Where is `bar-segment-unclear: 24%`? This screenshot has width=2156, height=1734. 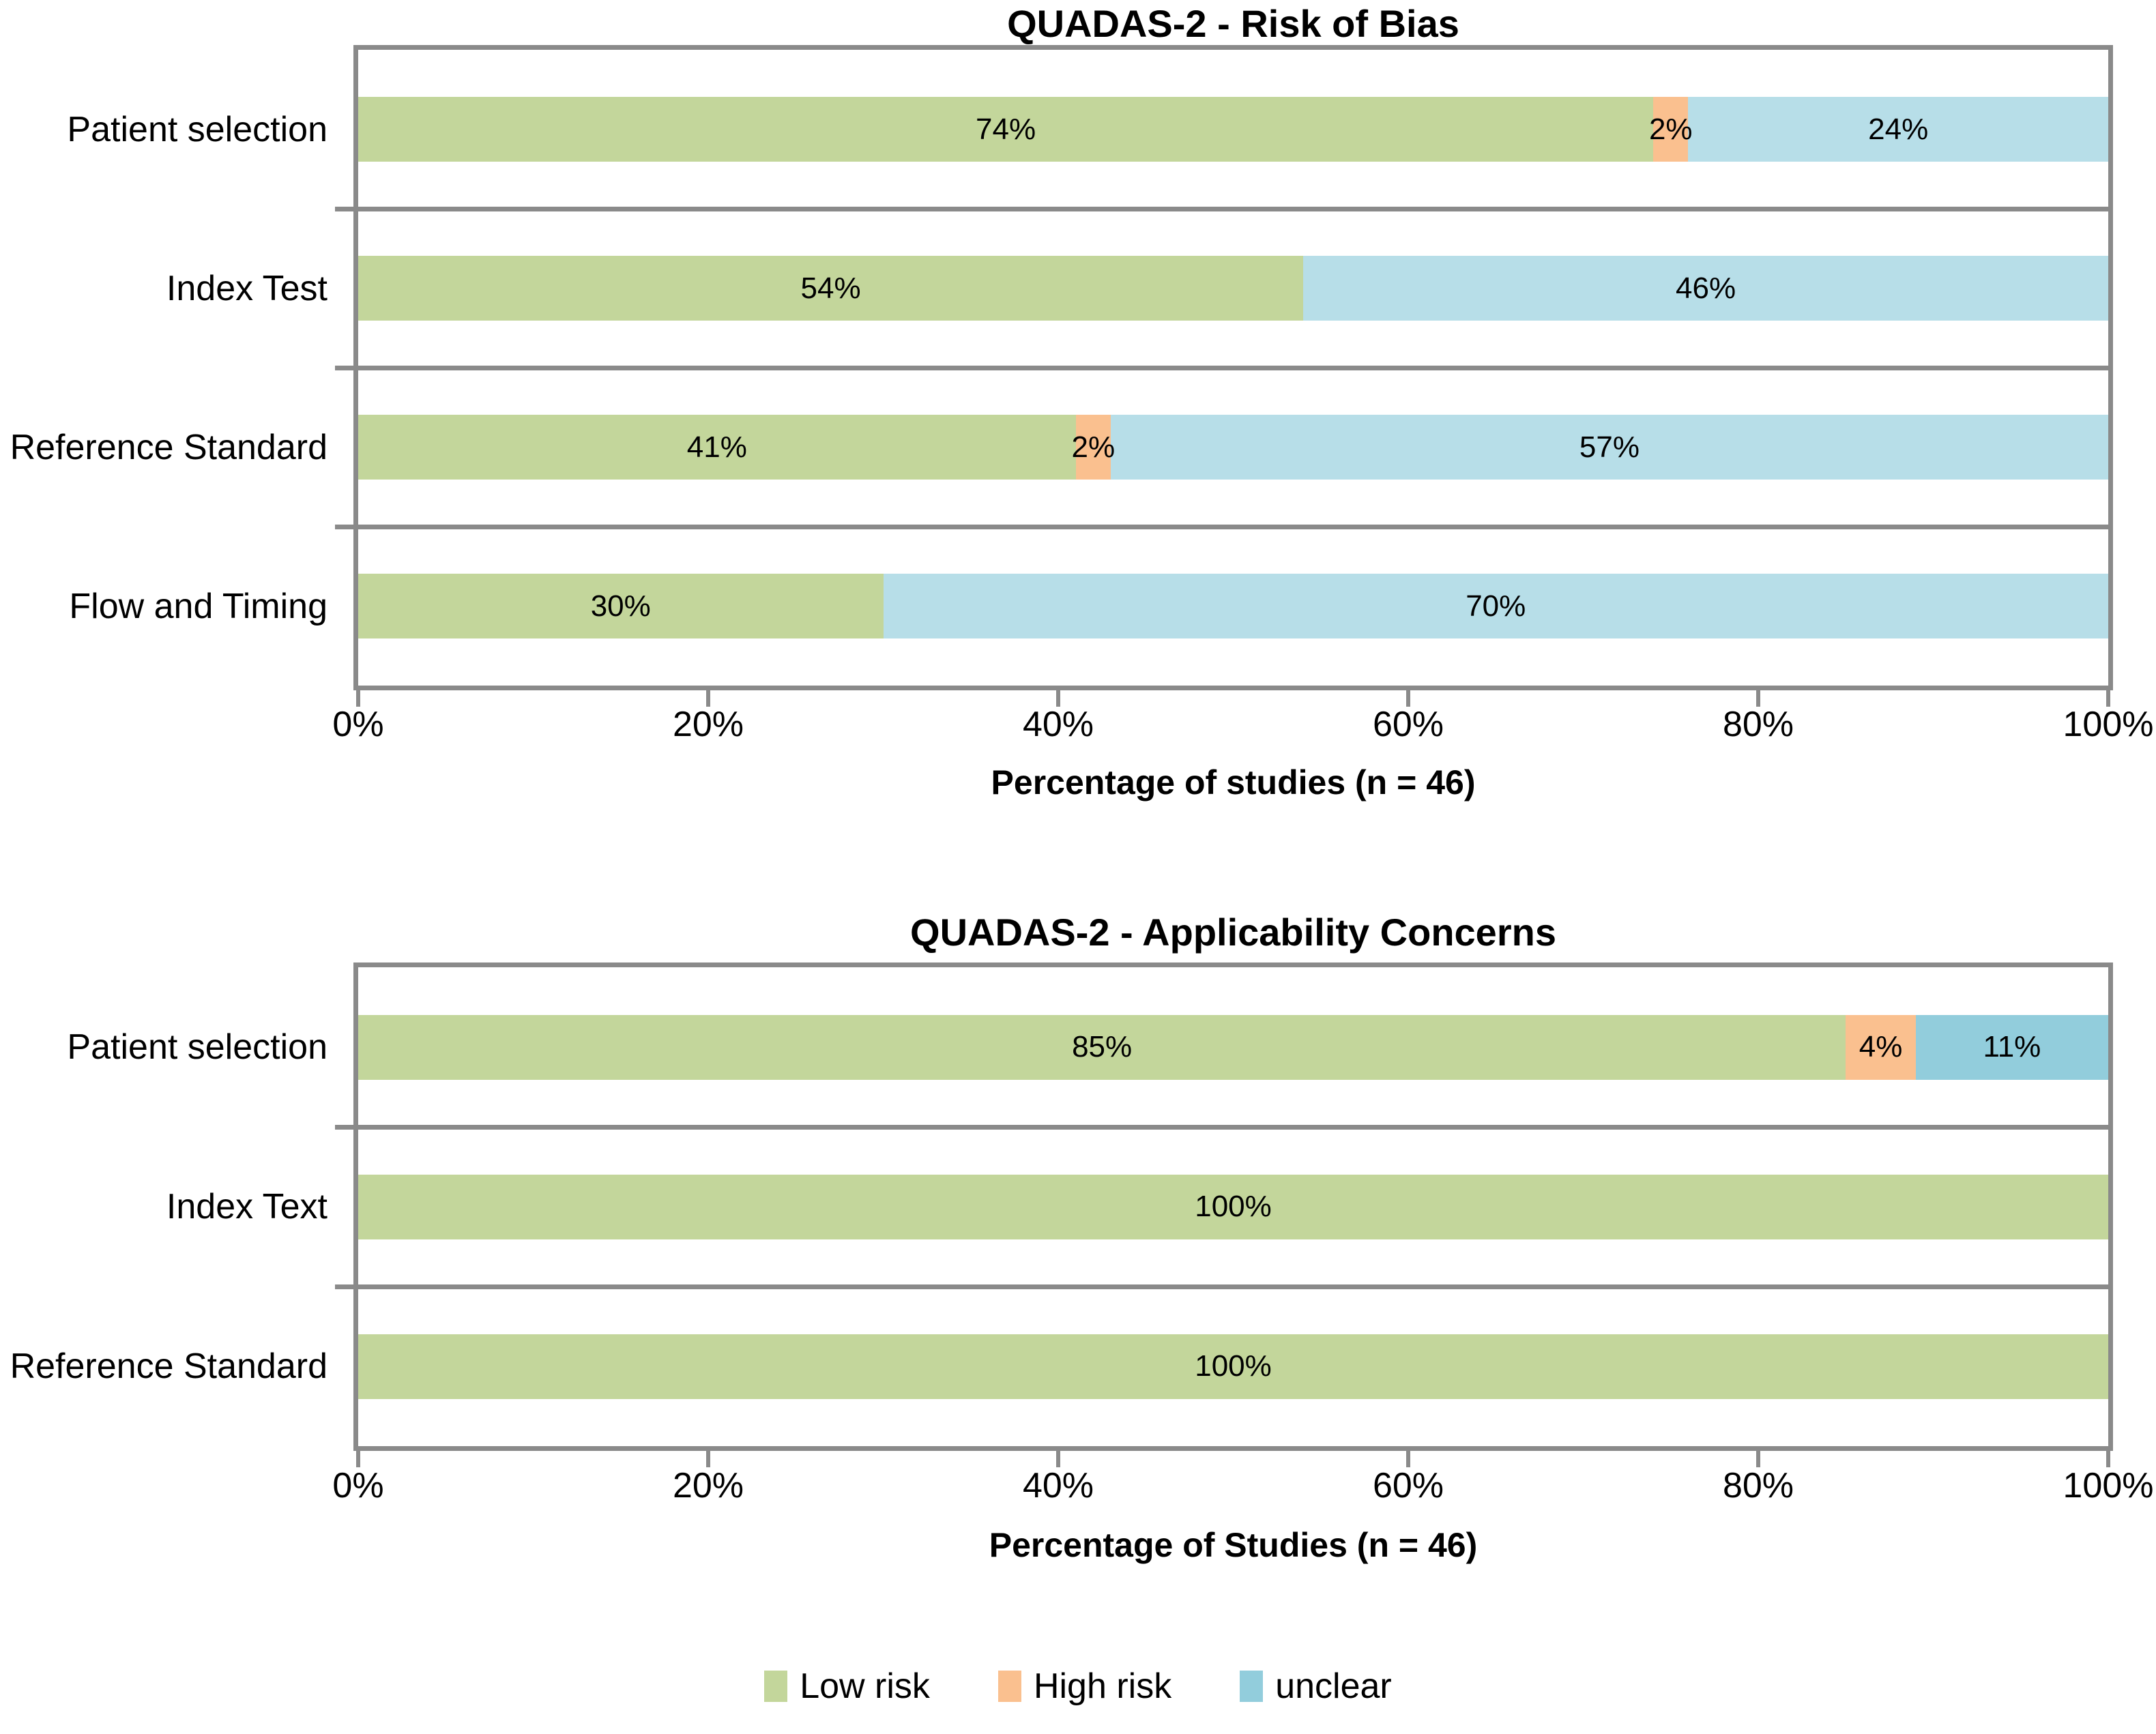 bar-segment-unclear: 24% is located at coordinates (1898, 129).